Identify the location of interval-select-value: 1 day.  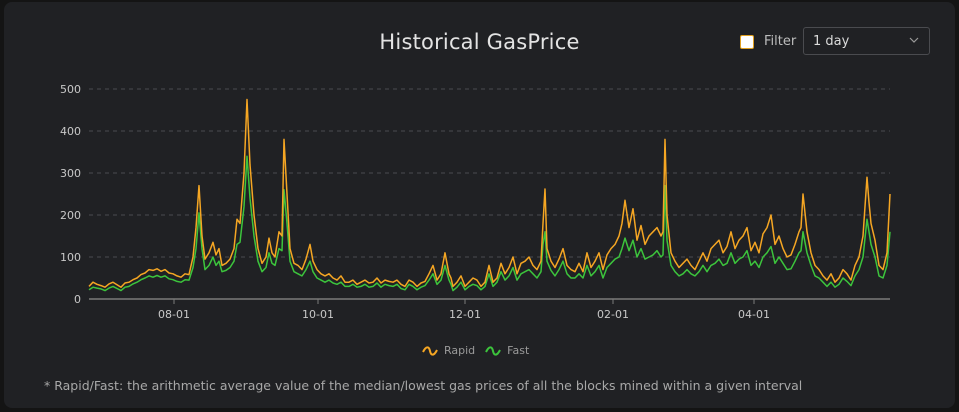
(831, 41).